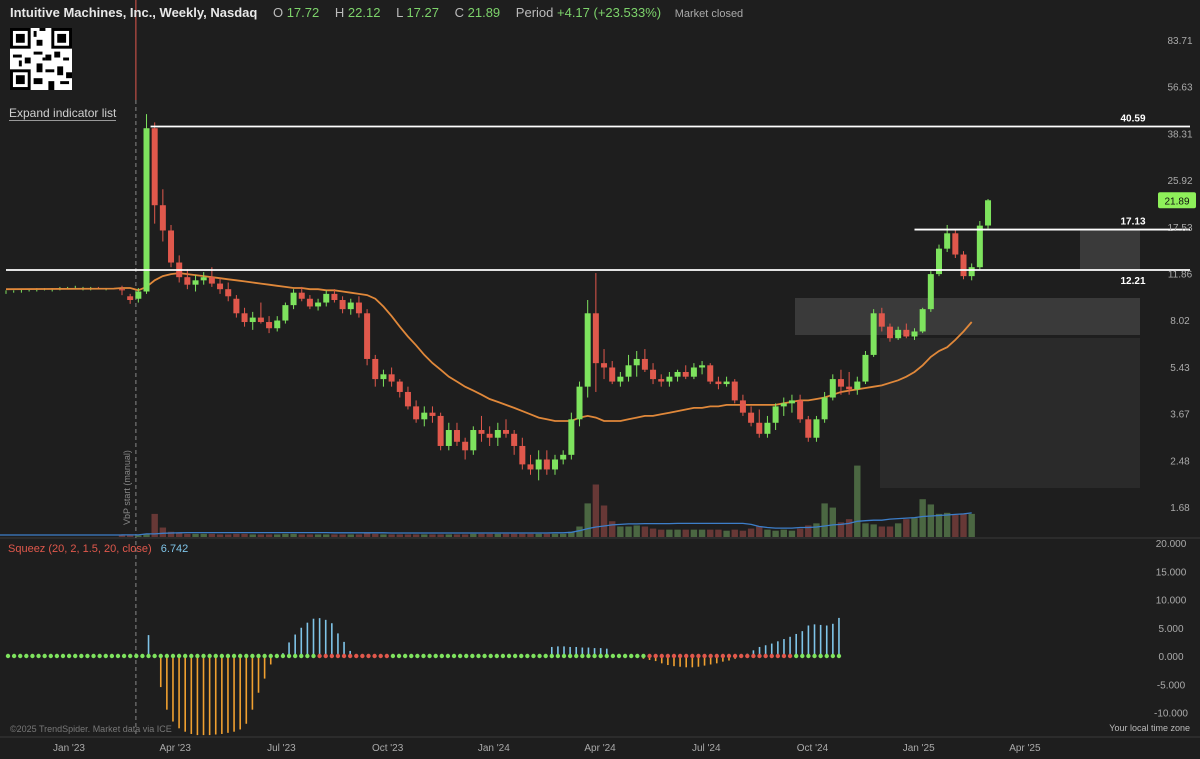  What do you see at coordinates (63, 113) in the screenshot?
I see `expand-indicator-list-link: Expand indicator list` at bounding box center [63, 113].